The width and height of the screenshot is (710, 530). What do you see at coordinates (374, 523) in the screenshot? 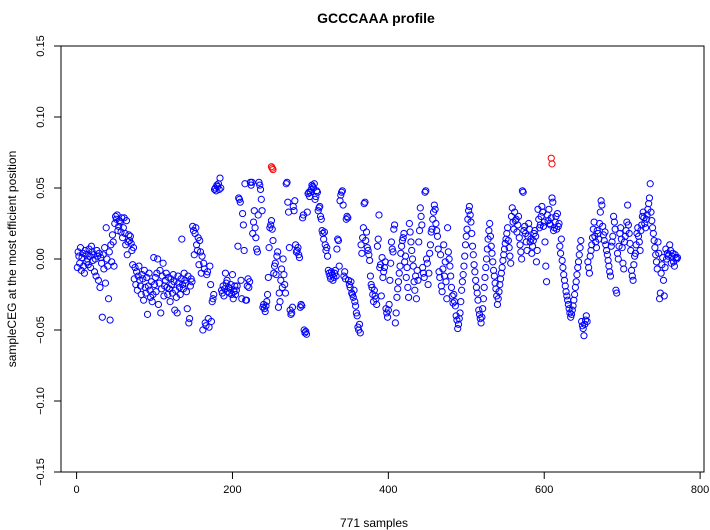
I see `x-axis-label: 771 samples` at bounding box center [374, 523].